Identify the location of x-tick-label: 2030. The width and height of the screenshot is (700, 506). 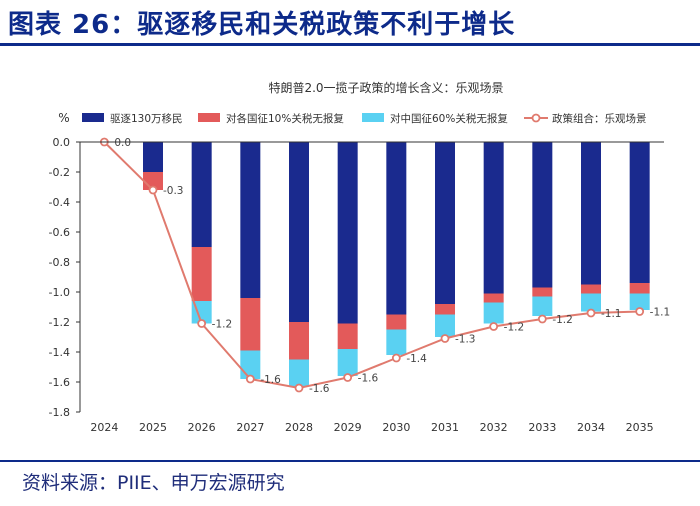
(396, 427).